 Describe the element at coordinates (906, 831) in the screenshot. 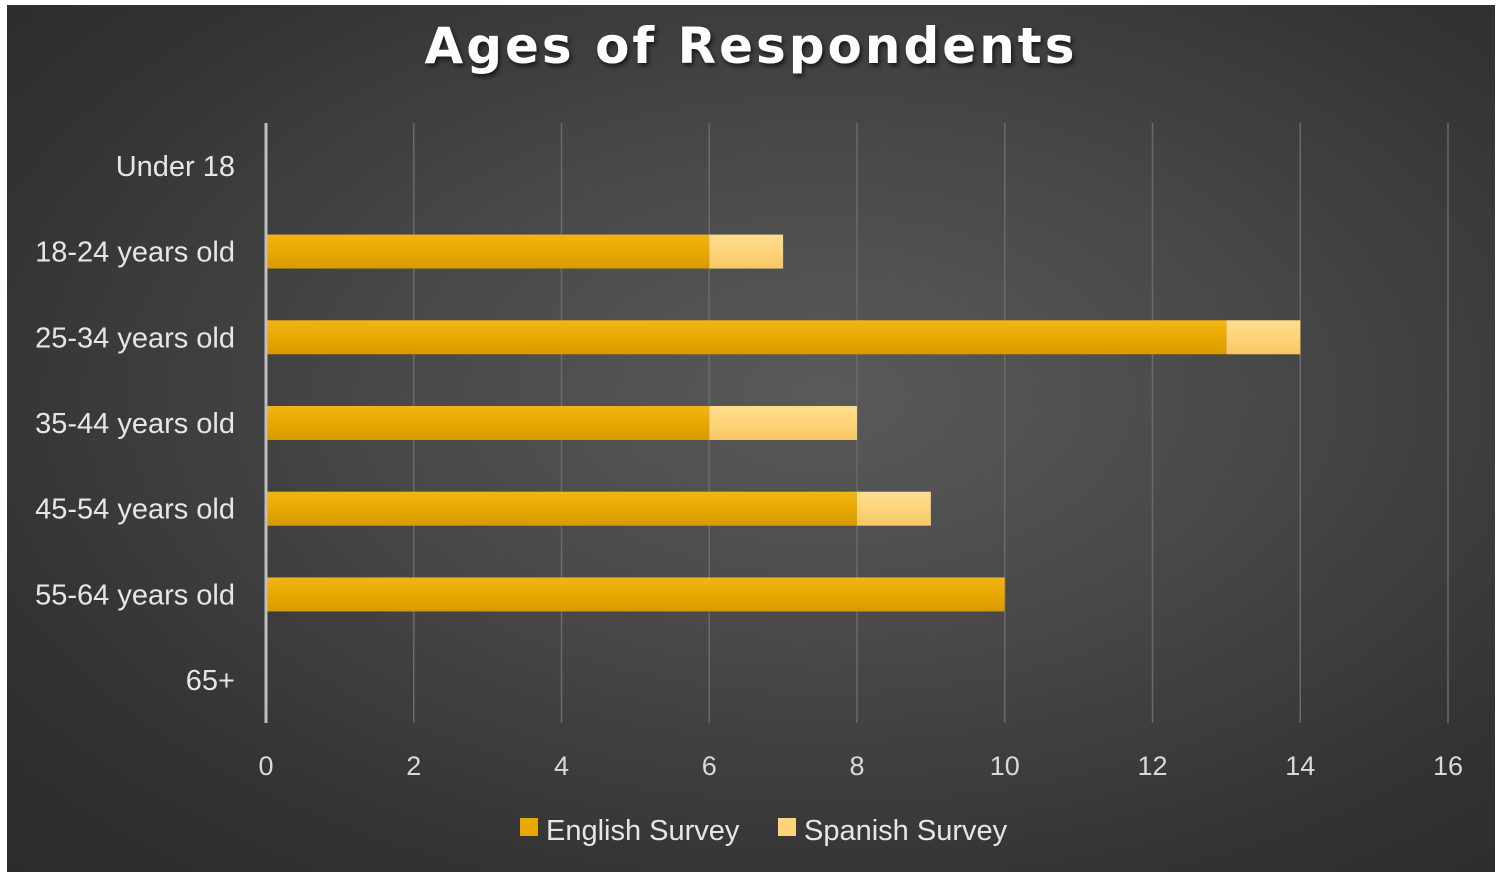

I see `legend-label-spanish: Spanish Survey` at that location.